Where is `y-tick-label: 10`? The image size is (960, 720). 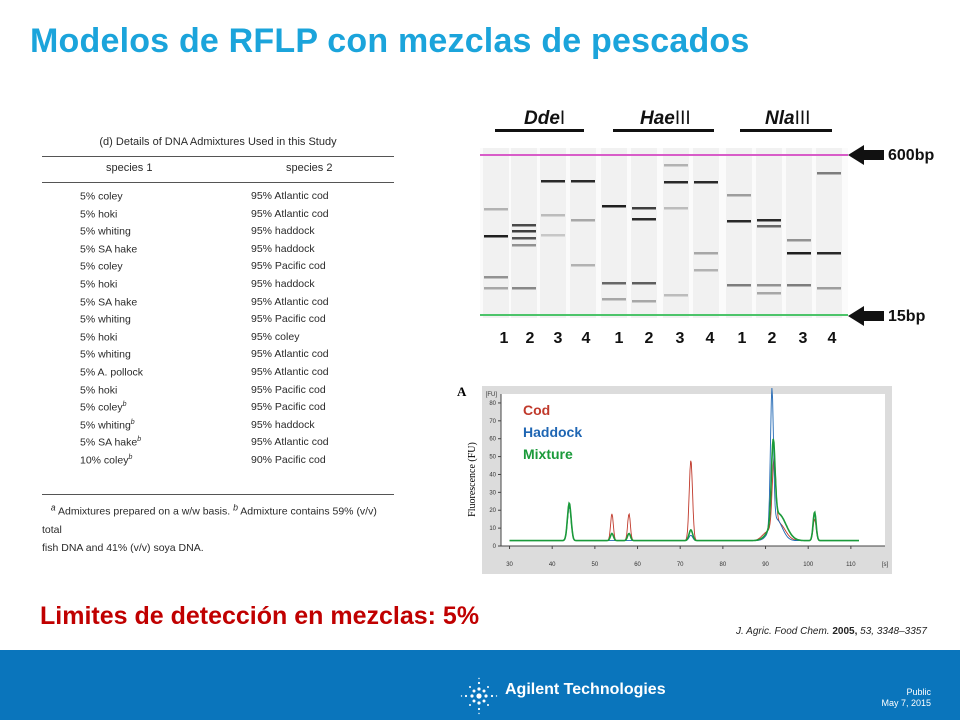 y-tick-label: 10 is located at coordinates (492, 529).